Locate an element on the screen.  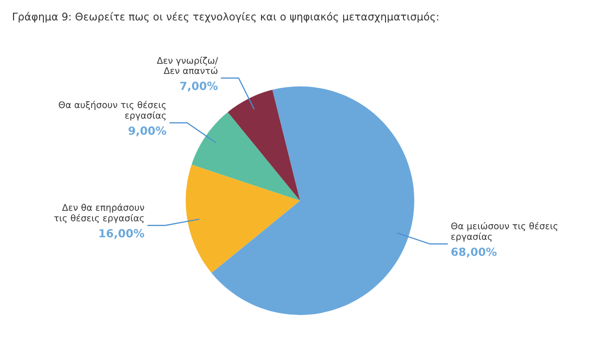
slice-label: Δεν γνωρίζω/ Δεν απαντώ is located at coordinates (187, 65).